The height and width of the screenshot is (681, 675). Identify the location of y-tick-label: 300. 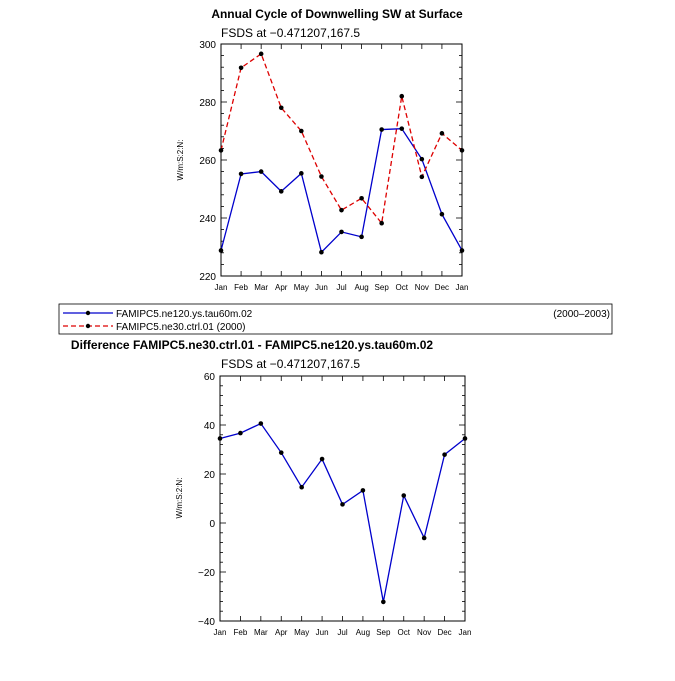
(207, 45).